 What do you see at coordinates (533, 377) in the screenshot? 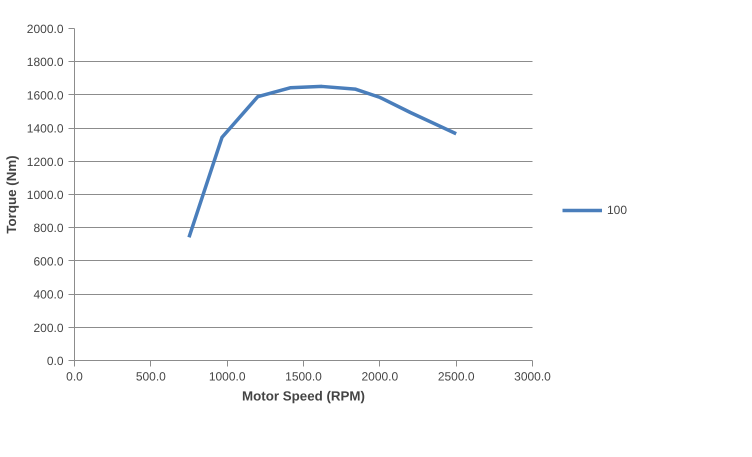
I see `x-tick-label: 3000.0` at bounding box center [533, 377].